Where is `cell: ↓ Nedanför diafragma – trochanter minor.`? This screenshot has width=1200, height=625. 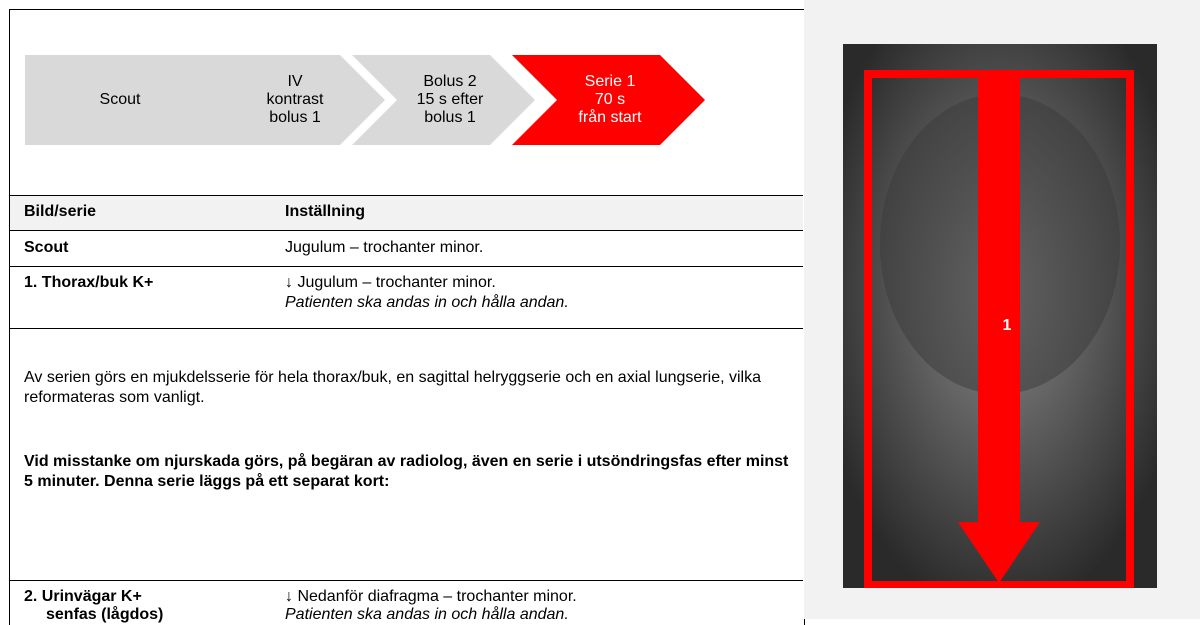 cell: ↓ Nedanför diafragma – trochanter minor. is located at coordinates (431, 596).